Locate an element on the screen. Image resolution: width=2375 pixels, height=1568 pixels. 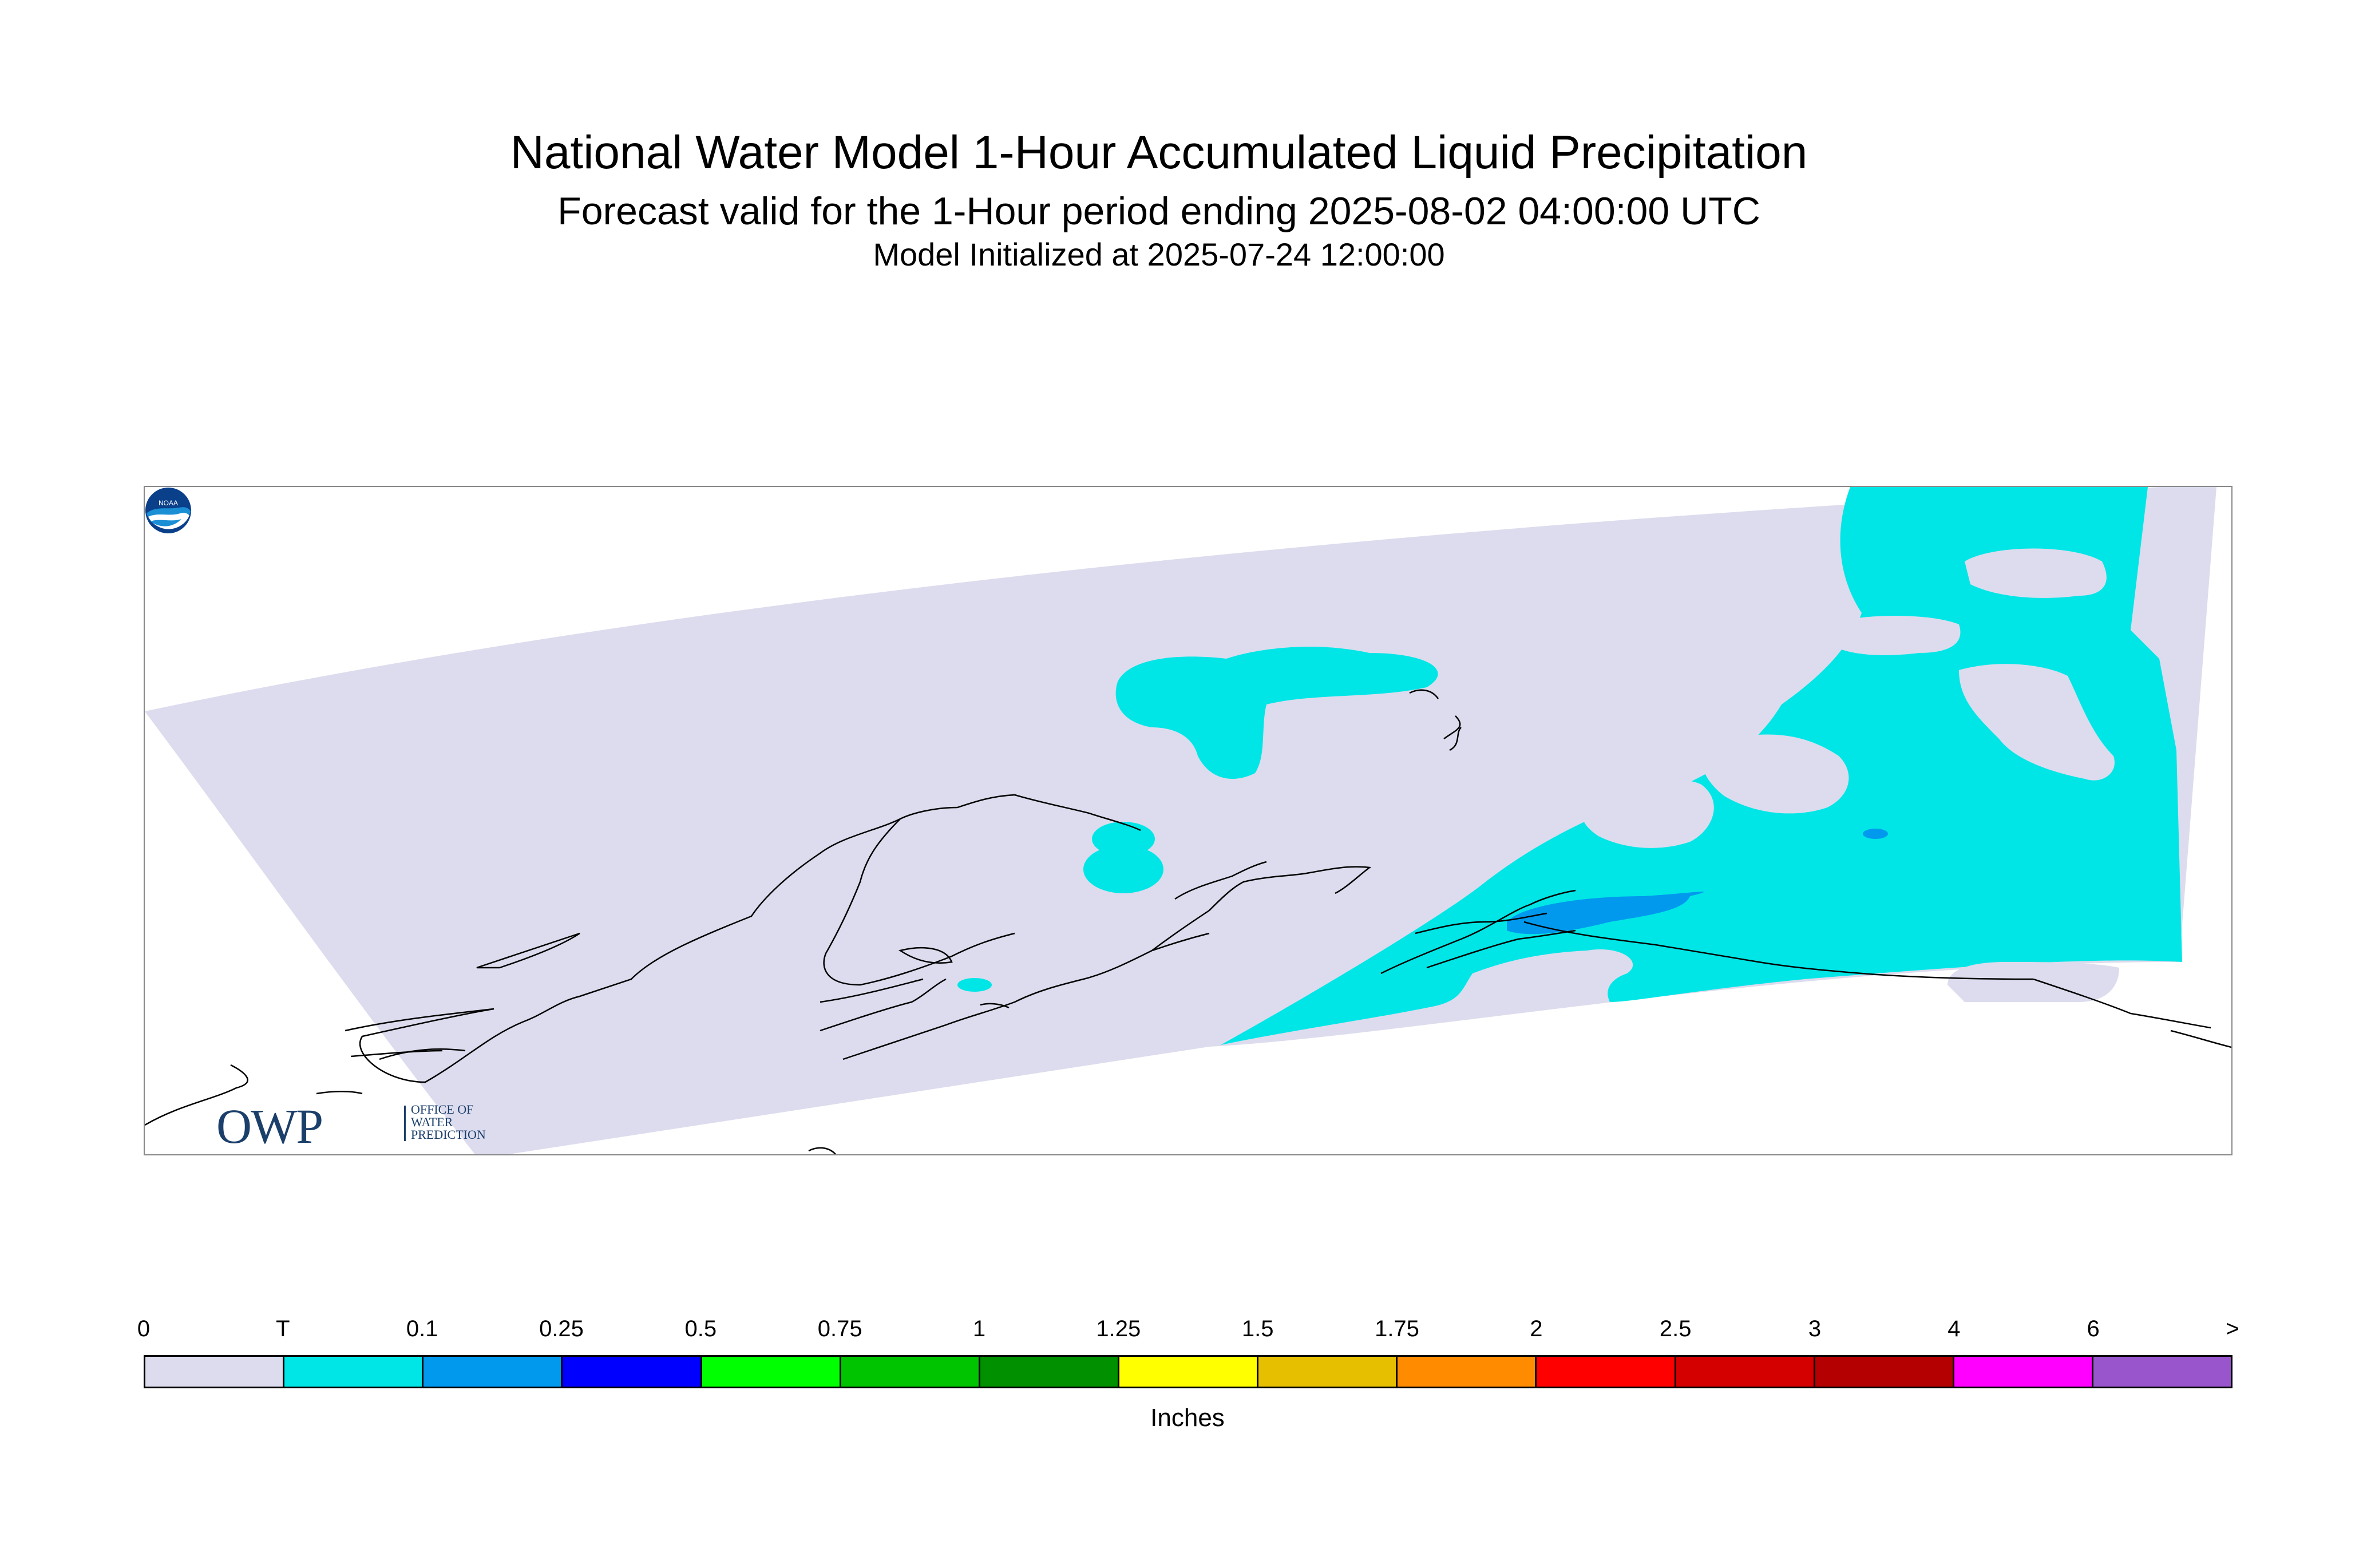
noaa-logo-icon: NOAA is located at coordinates (168, 510).